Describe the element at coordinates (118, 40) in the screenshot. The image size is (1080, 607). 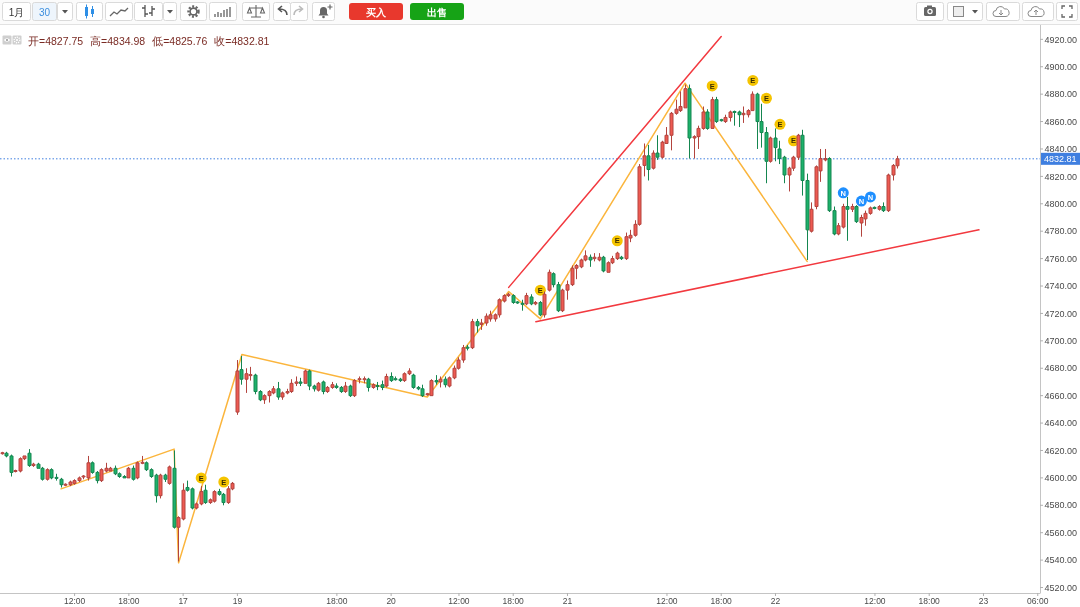
I see `annotation: 高=4834.98` at that location.